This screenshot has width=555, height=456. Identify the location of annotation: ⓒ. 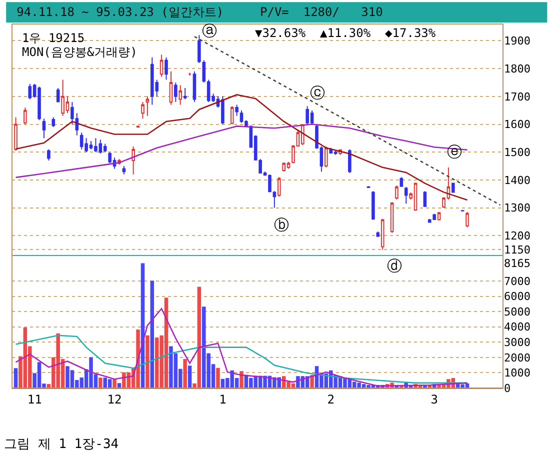
(317, 93).